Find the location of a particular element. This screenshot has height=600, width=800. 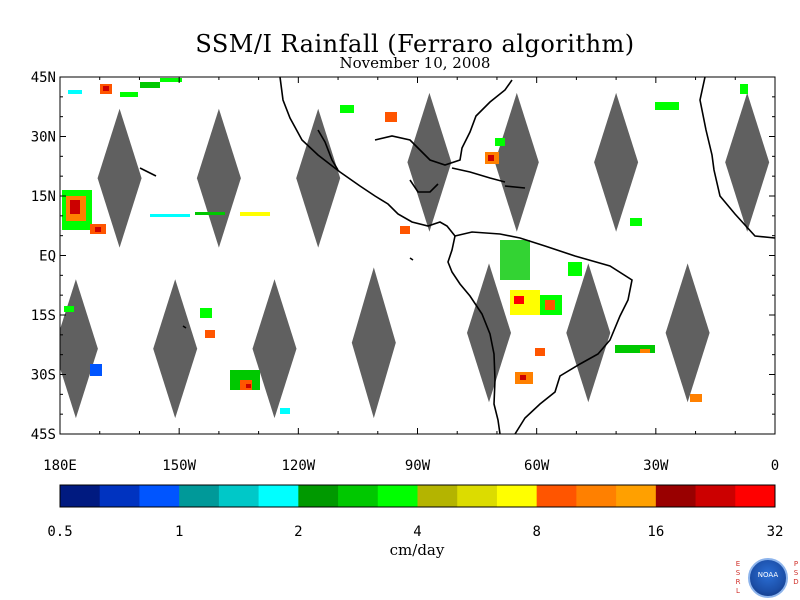

lat-label: 15N is located at coordinates (43, 197).